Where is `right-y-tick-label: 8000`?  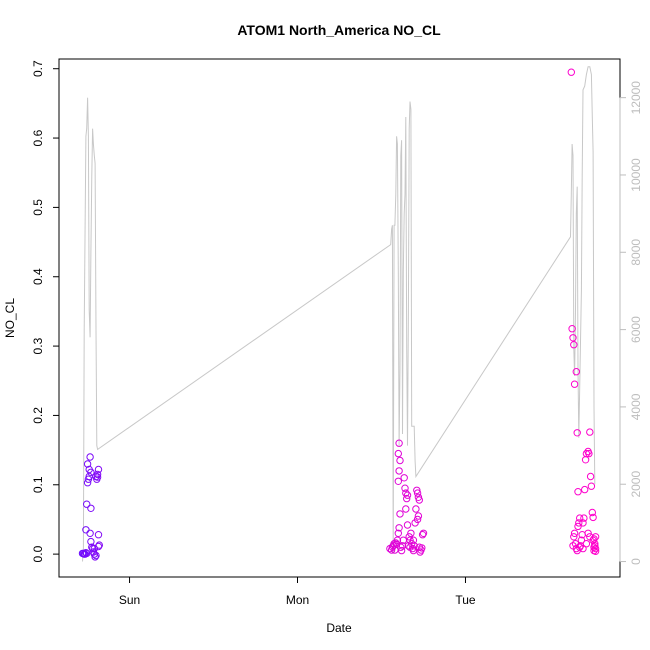
right-y-tick-label: 8000 is located at coordinates (636, 252).